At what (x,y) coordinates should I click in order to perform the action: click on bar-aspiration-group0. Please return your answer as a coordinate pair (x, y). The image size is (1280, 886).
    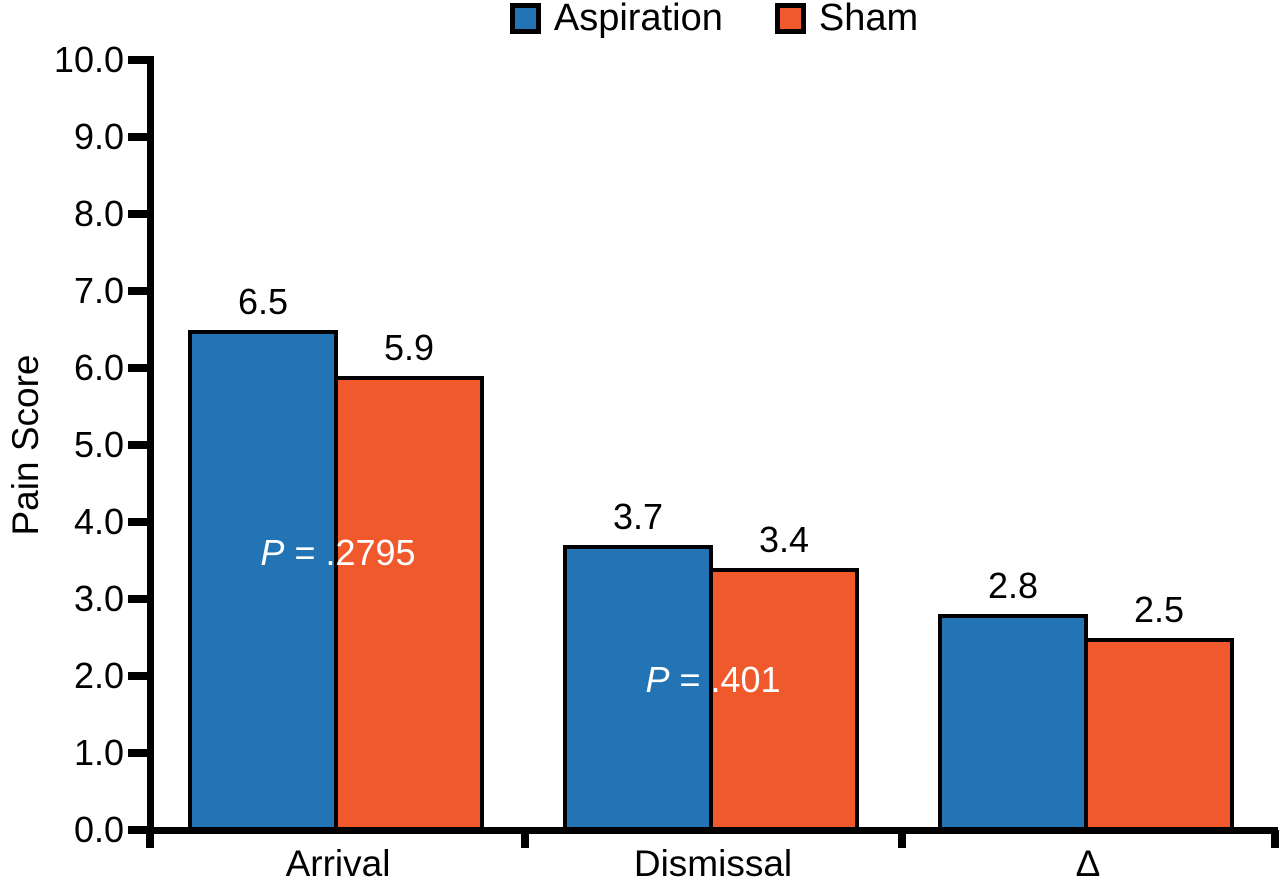
    Looking at the image, I should click on (263, 581).